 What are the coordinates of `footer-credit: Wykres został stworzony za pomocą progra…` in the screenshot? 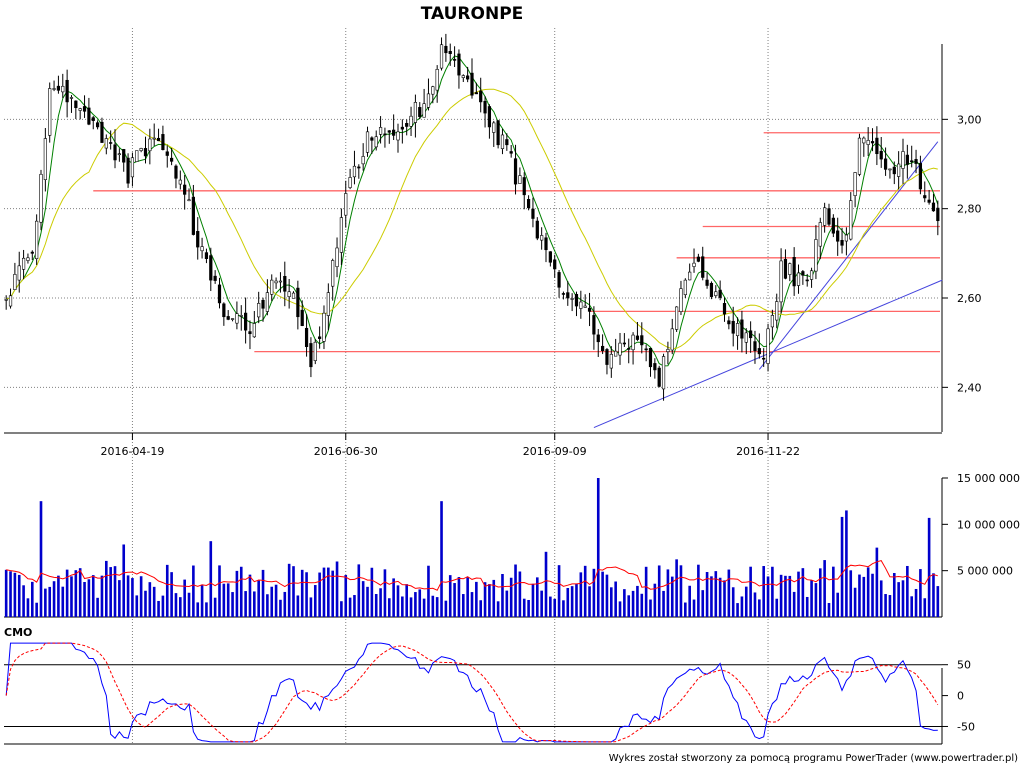 It's located at (813, 758).